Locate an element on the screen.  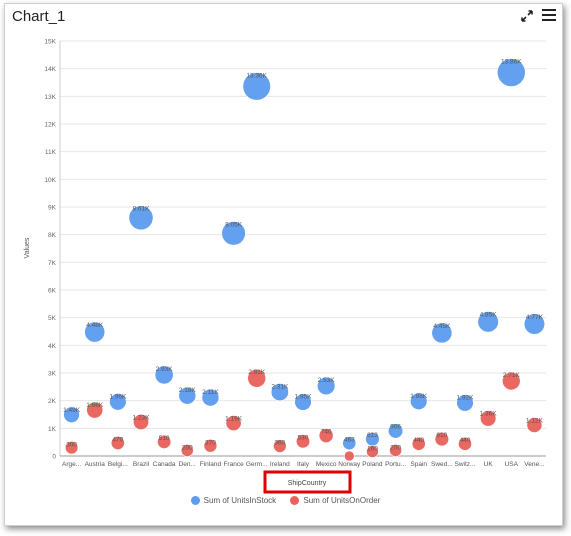
legend-item-order: Sum of UnitsOnOrder is located at coordinates (335, 500).